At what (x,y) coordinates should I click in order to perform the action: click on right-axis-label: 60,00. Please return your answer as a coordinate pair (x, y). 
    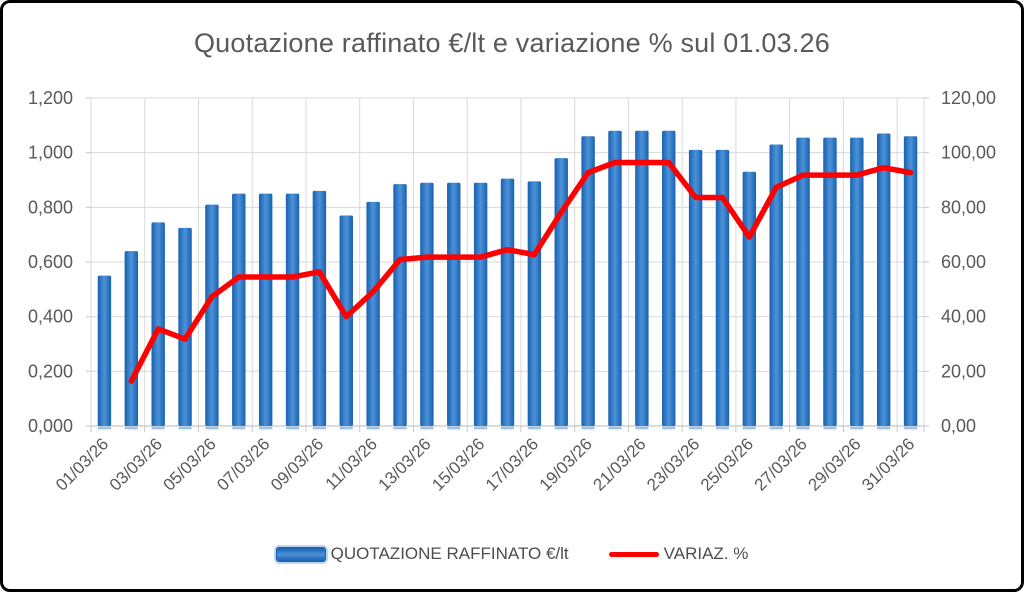
    Looking at the image, I should click on (963, 262).